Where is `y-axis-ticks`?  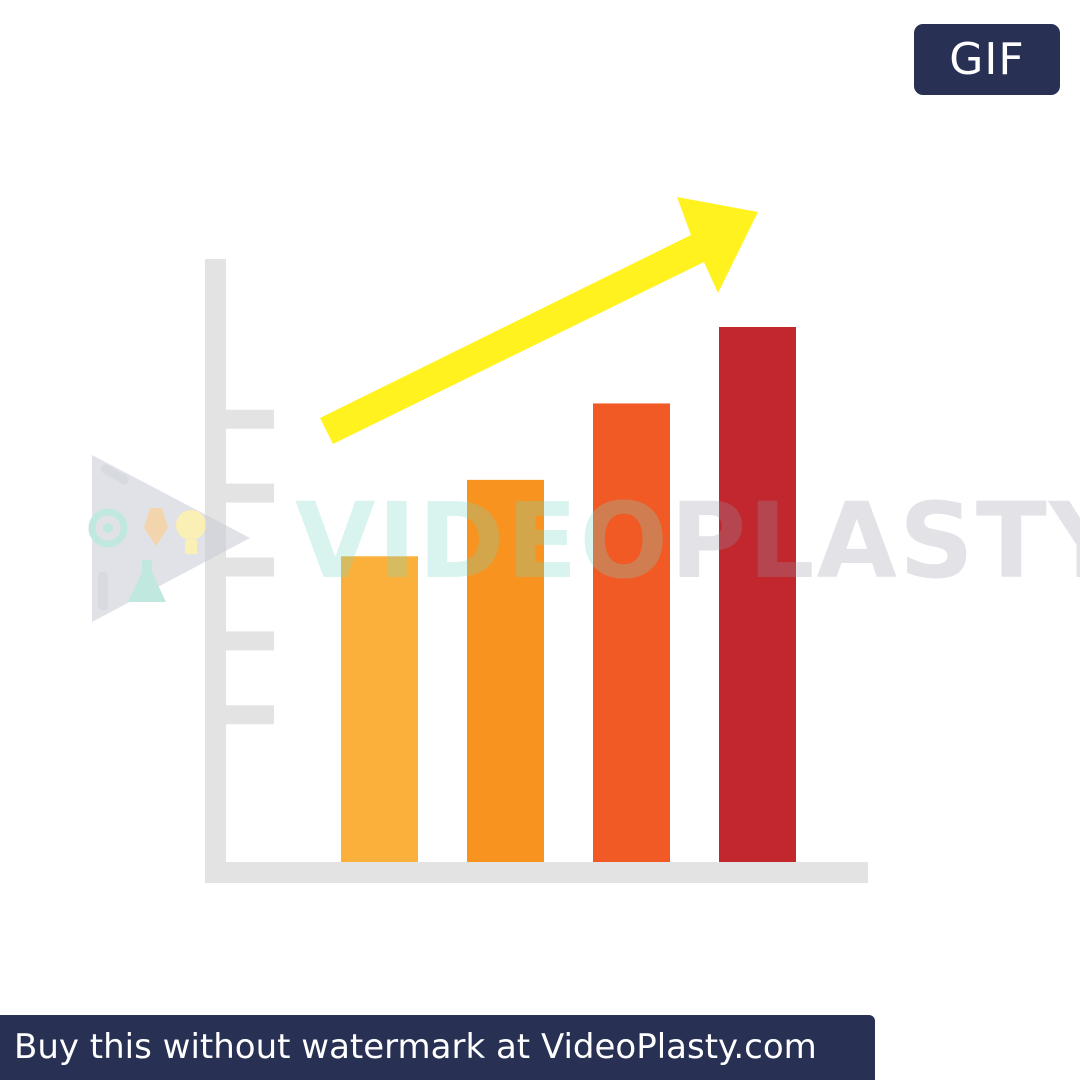 y-axis-ticks is located at coordinates (250, 567).